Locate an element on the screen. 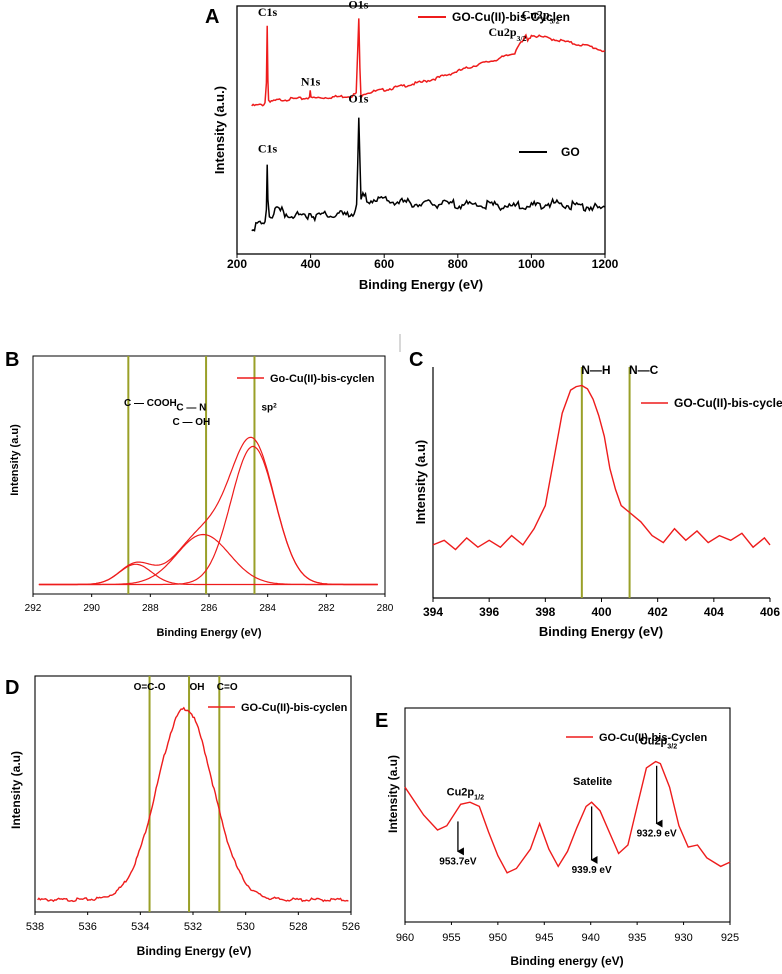  x-tick-label: 536 is located at coordinates (87, 927).